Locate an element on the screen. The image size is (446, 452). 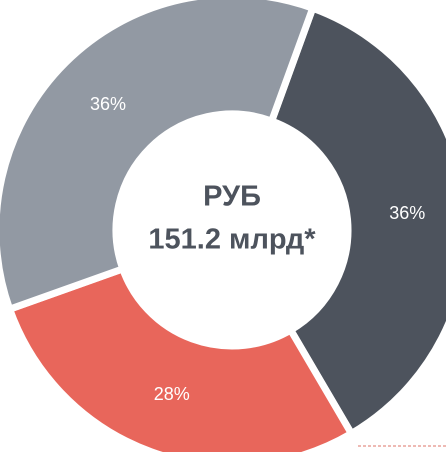
center-text: РУБ is located at coordinates (232, 197).